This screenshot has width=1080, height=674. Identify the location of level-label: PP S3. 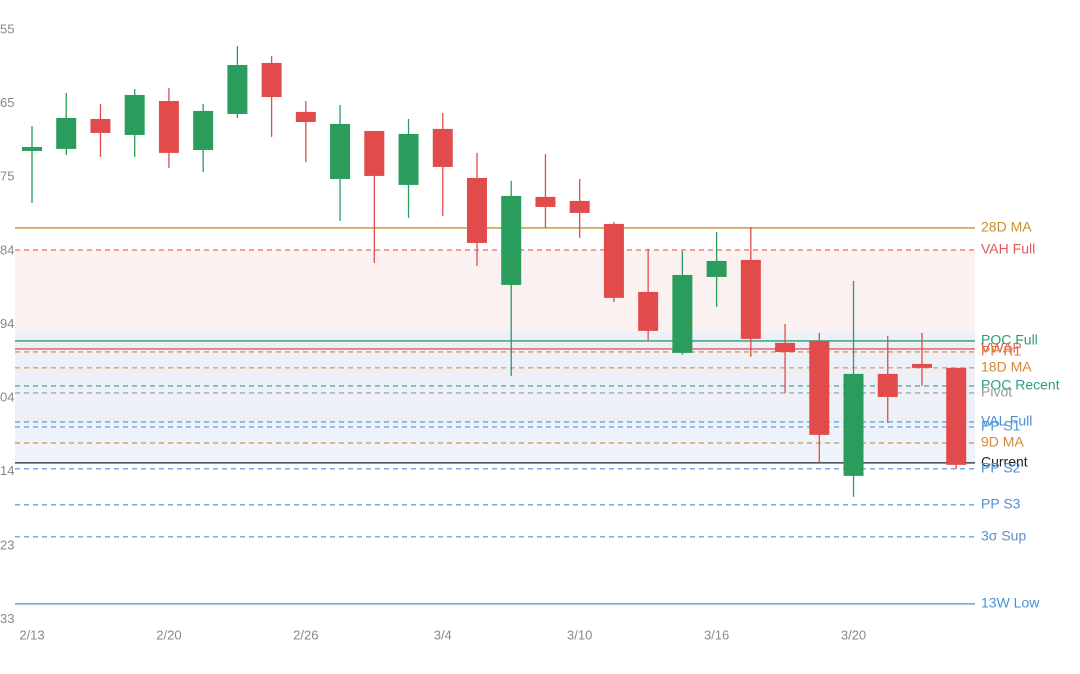
(1001, 504).